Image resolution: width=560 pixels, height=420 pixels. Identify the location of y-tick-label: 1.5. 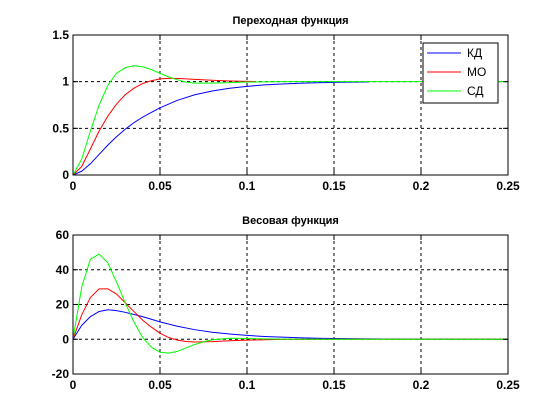
(60, 35).